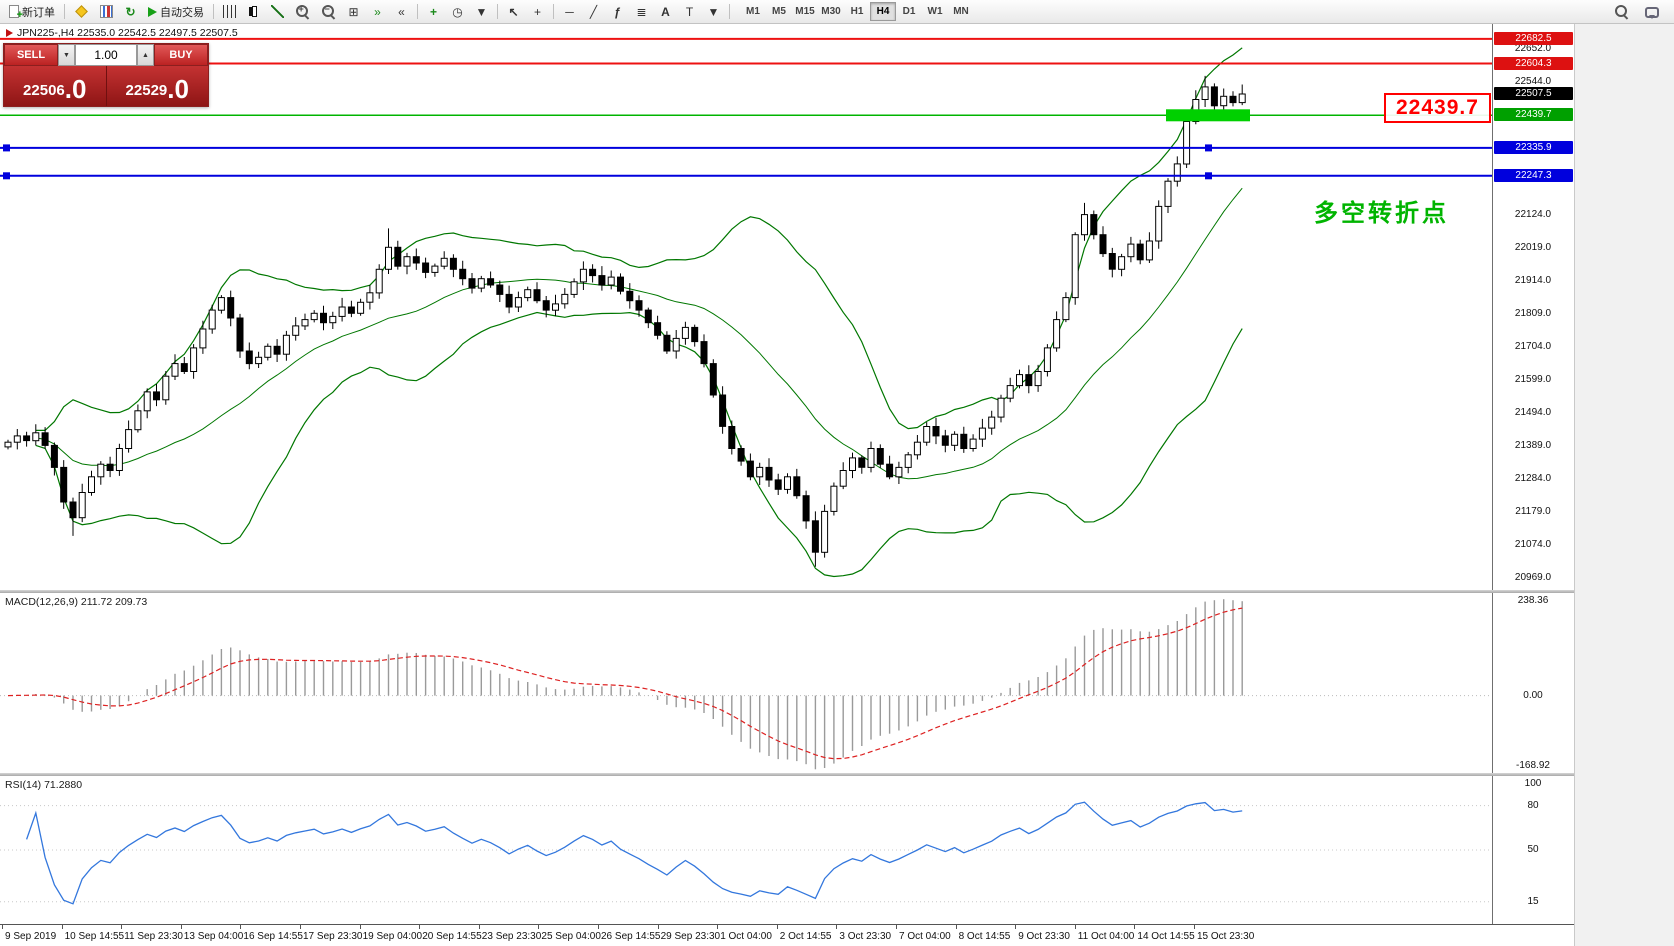 The image size is (1674, 946). I want to click on line-chart-button, so click(277, 12).